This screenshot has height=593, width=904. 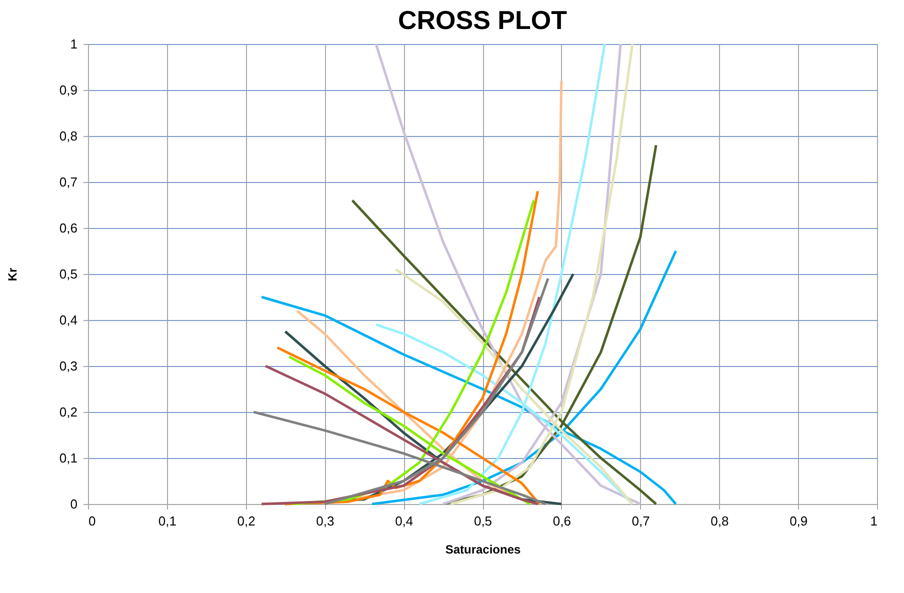 What do you see at coordinates (68, 228) in the screenshot?
I see `y-tick-label: 0,6` at bounding box center [68, 228].